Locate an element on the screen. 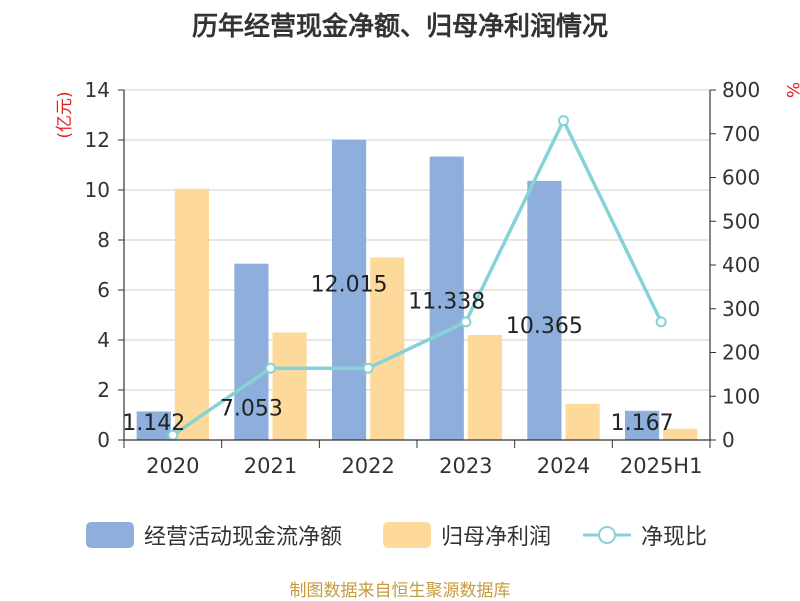  right-tick-label: 300 is located at coordinates (741, 309).